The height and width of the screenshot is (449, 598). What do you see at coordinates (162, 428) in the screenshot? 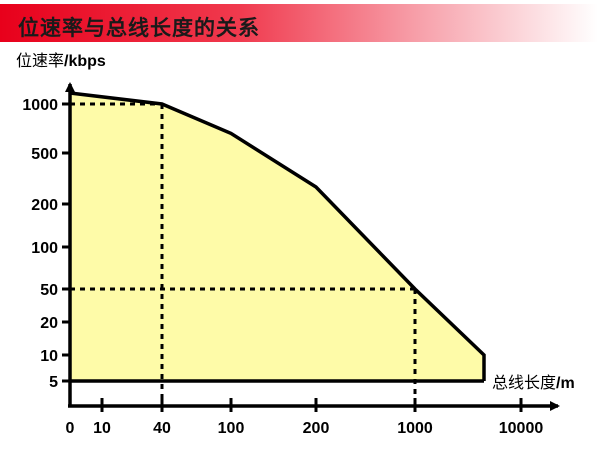
I see `x-tick-label: 40` at bounding box center [162, 428].